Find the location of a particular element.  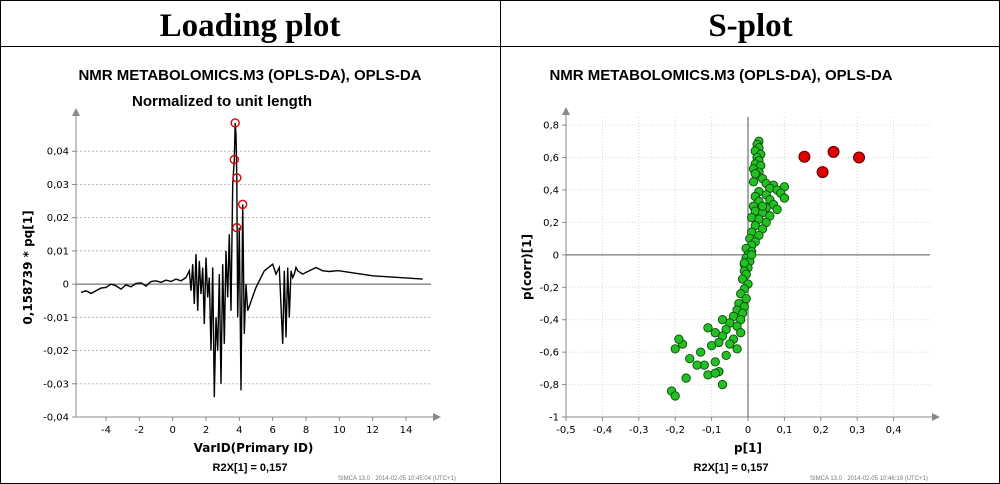

loading-xtick-label: 12 is located at coordinates (372, 430).